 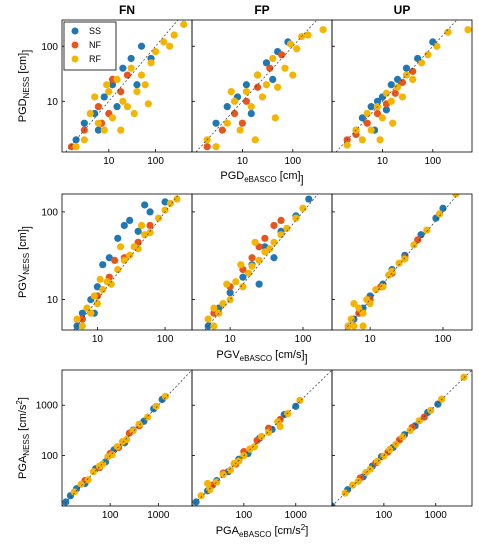 What do you see at coordinates (262, 531) in the screenshot?
I see `row3-x-axis-label: PGAeBASCO [cm/s2]` at bounding box center [262, 531].